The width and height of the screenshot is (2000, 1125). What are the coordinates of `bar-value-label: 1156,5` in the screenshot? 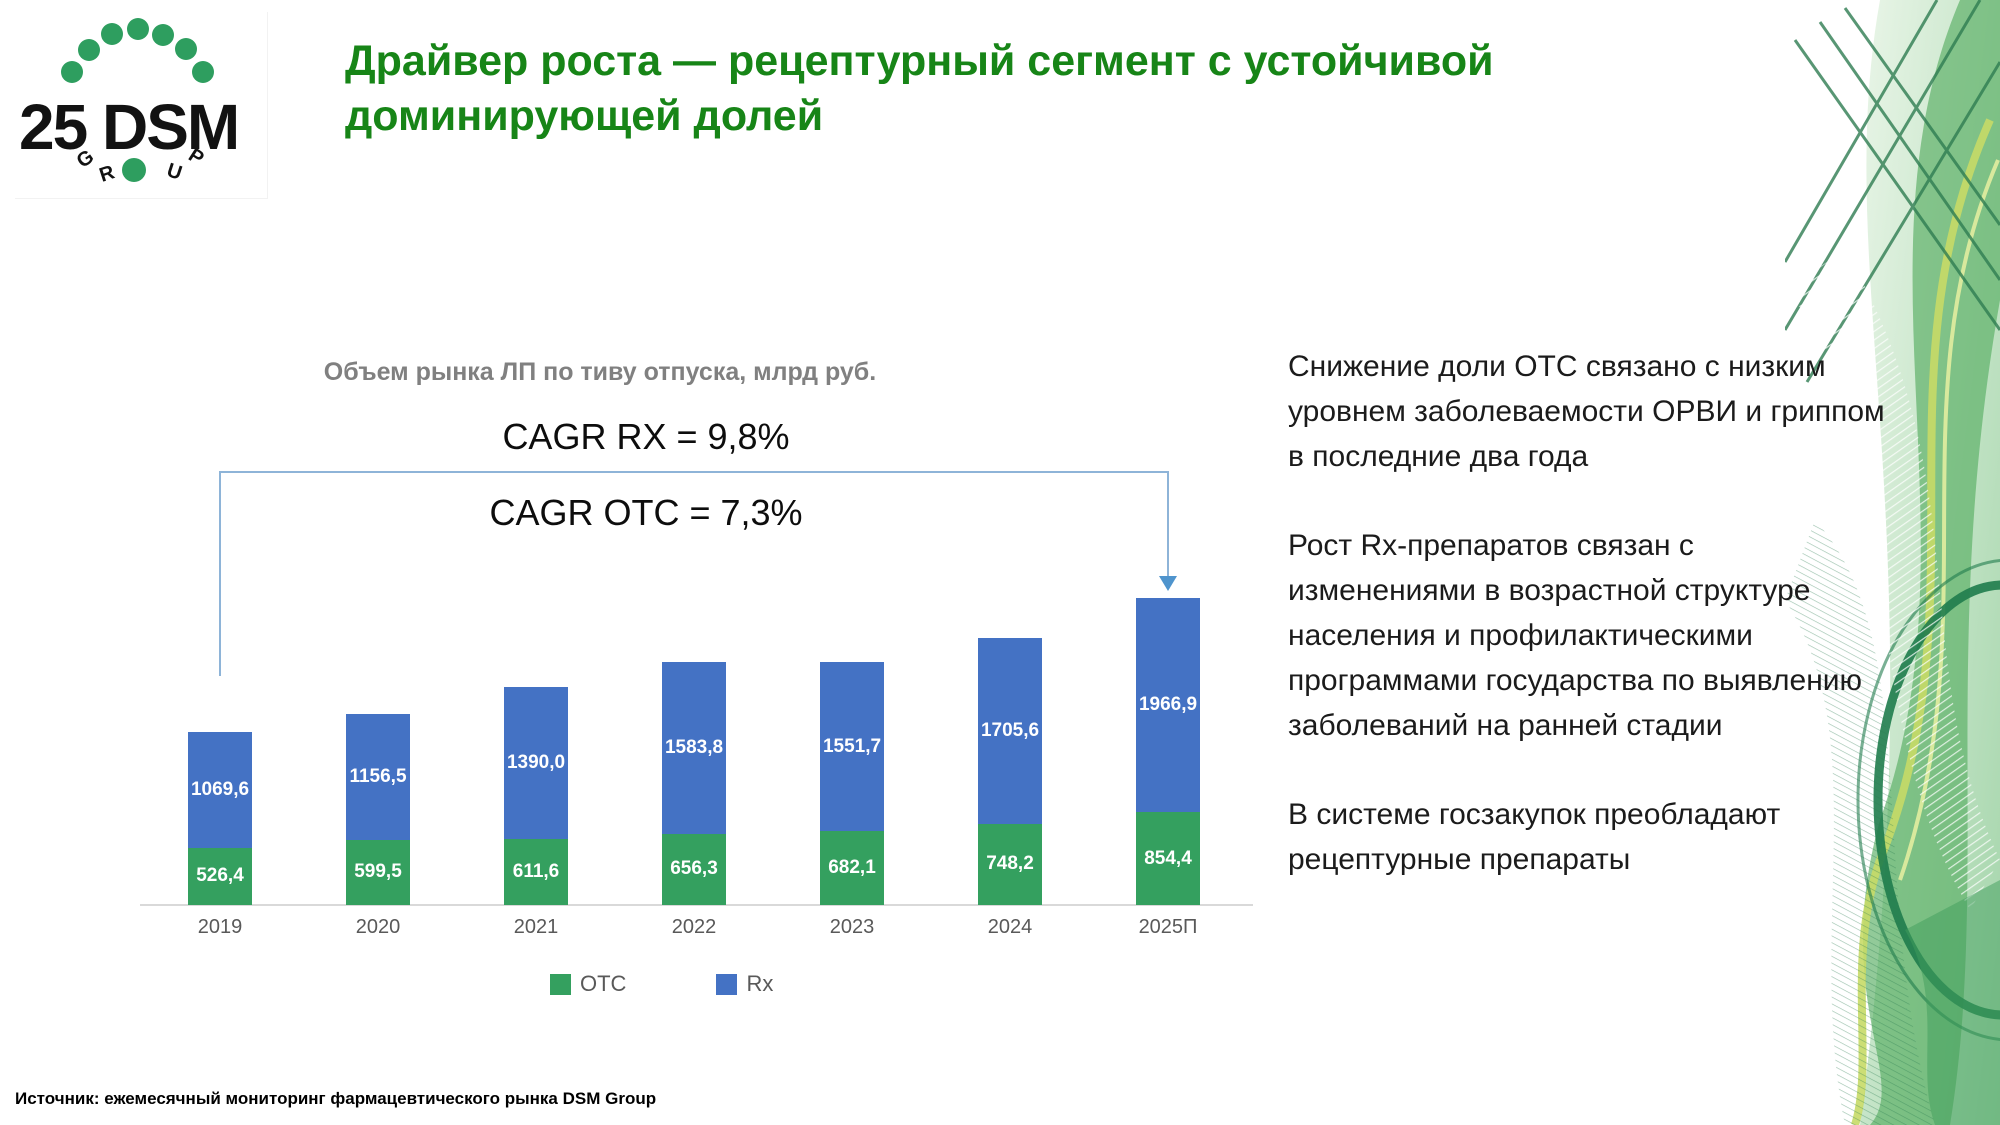 It's located at (378, 776).